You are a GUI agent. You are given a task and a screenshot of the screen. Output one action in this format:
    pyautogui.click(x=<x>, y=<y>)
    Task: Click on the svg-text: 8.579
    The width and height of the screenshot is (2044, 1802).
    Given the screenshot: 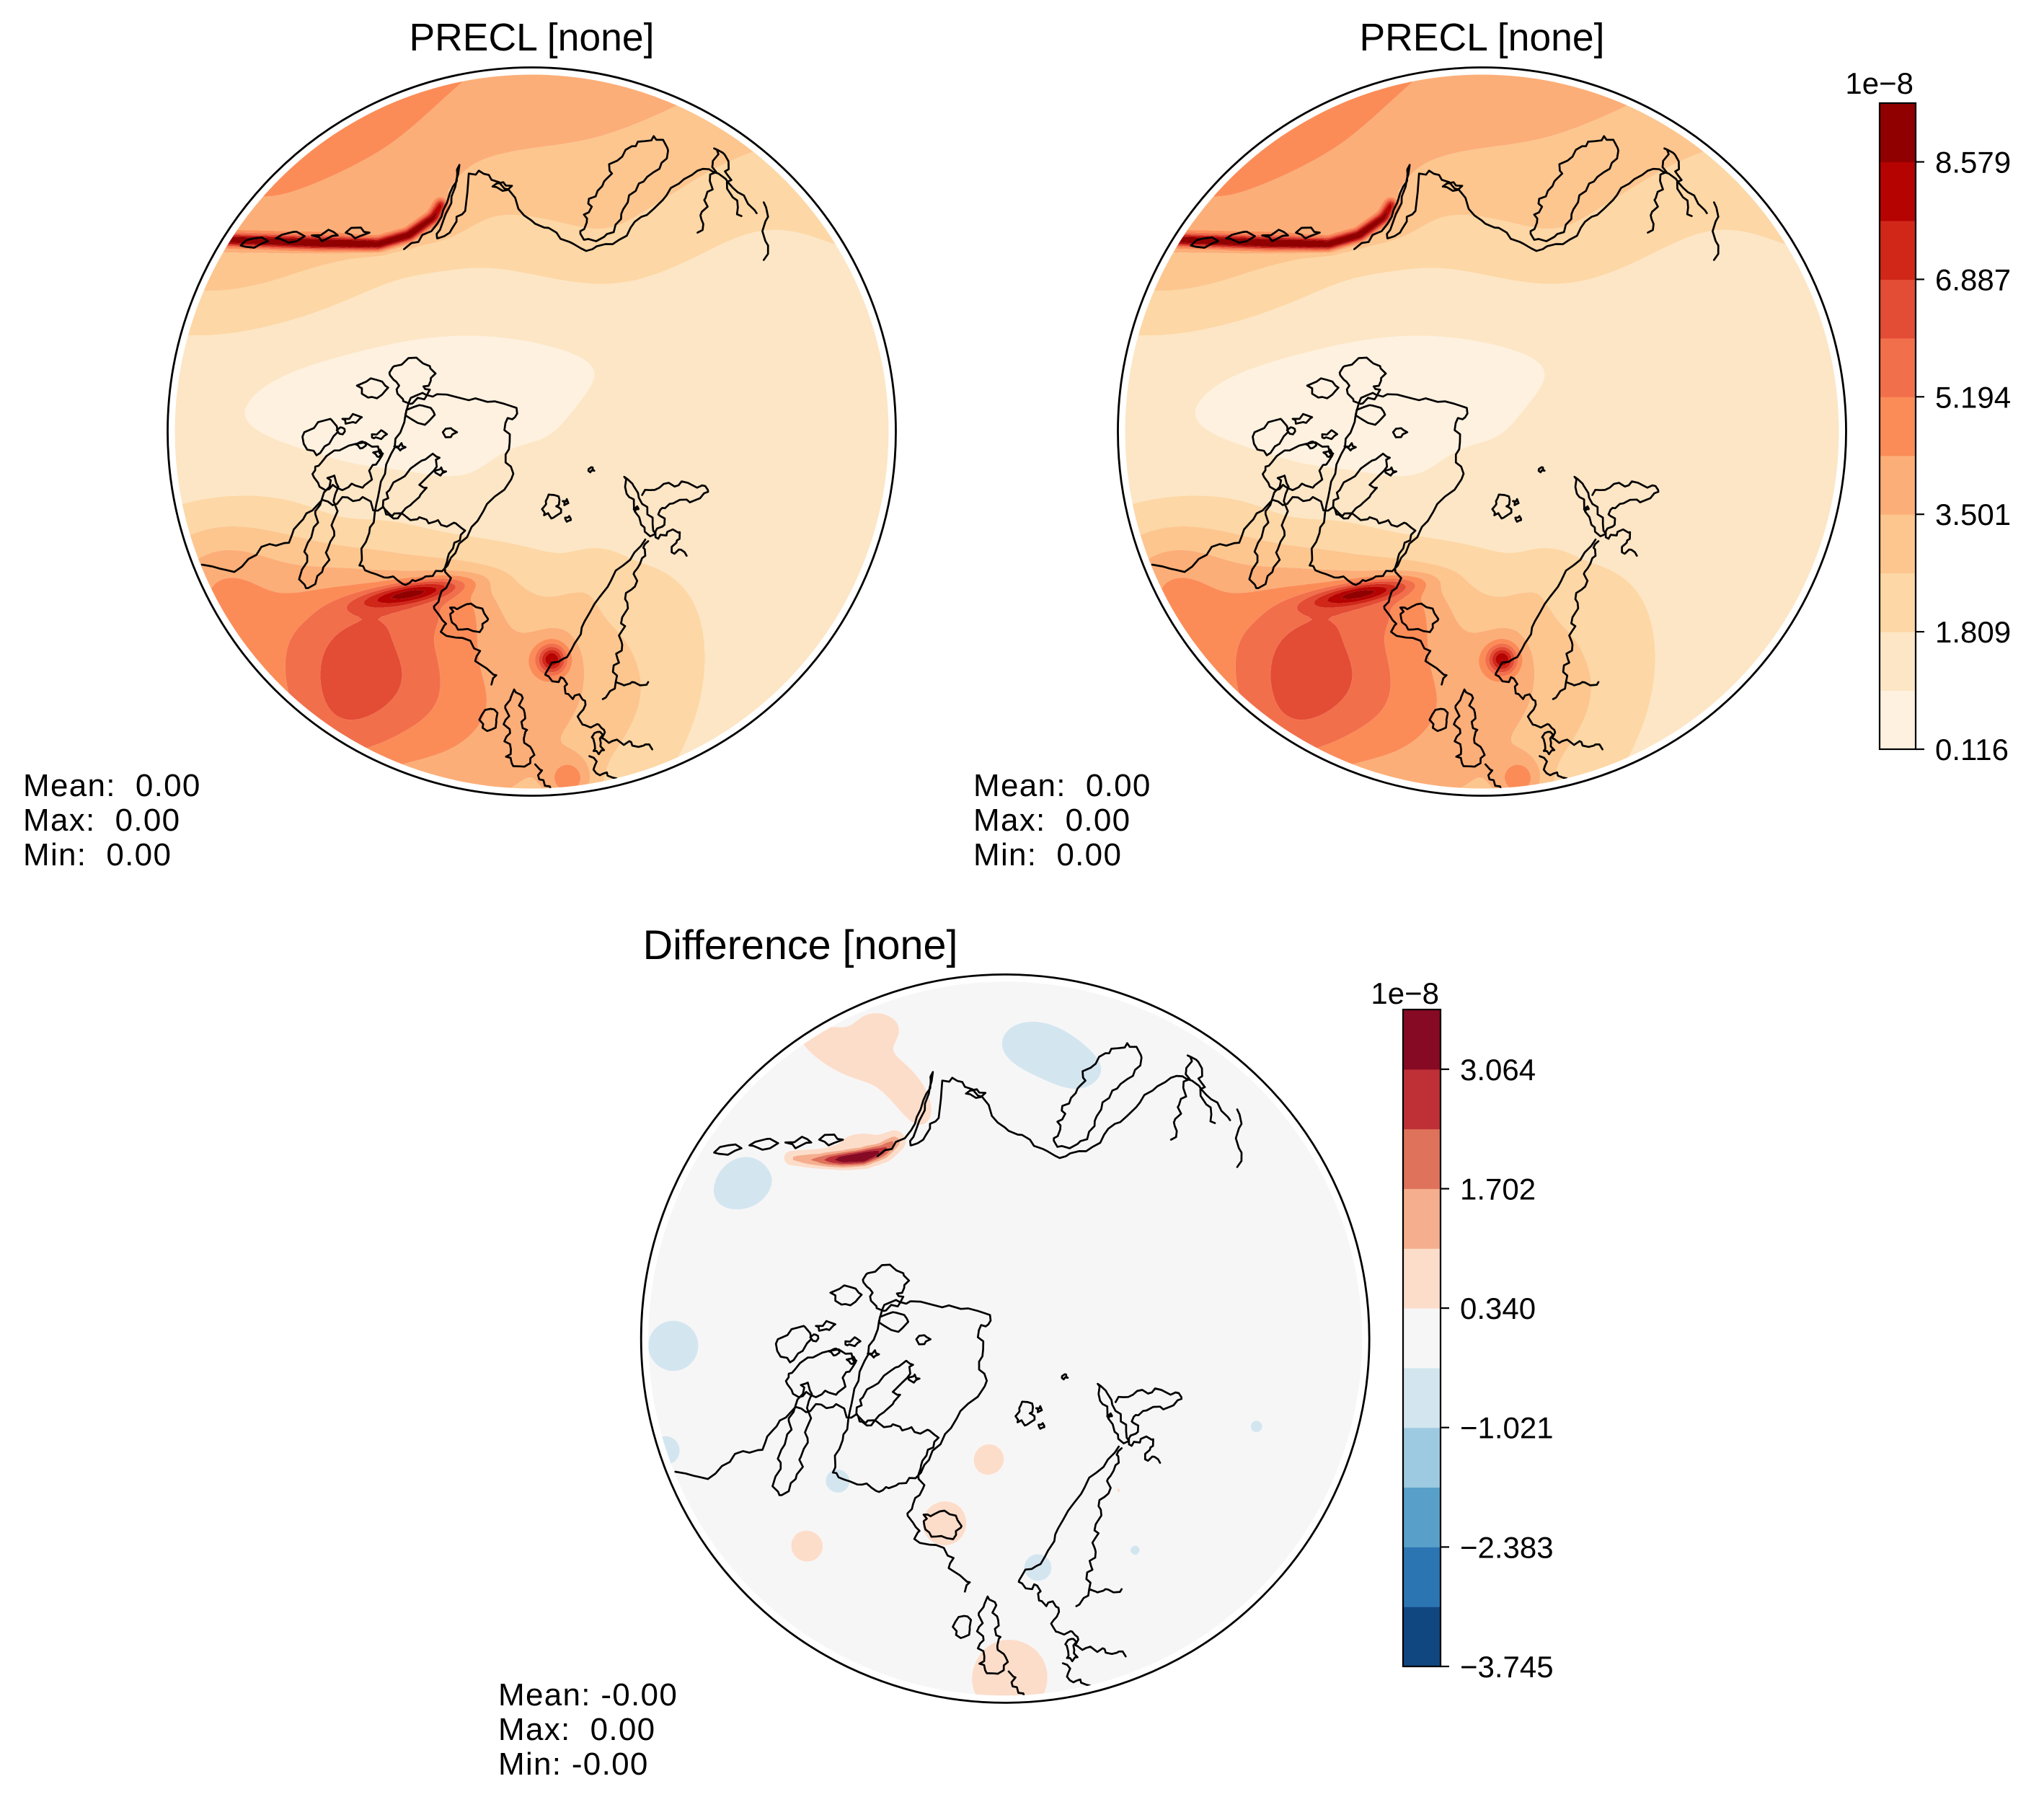 What is the action you would take?
    pyautogui.click(x=1973, y=163)
    